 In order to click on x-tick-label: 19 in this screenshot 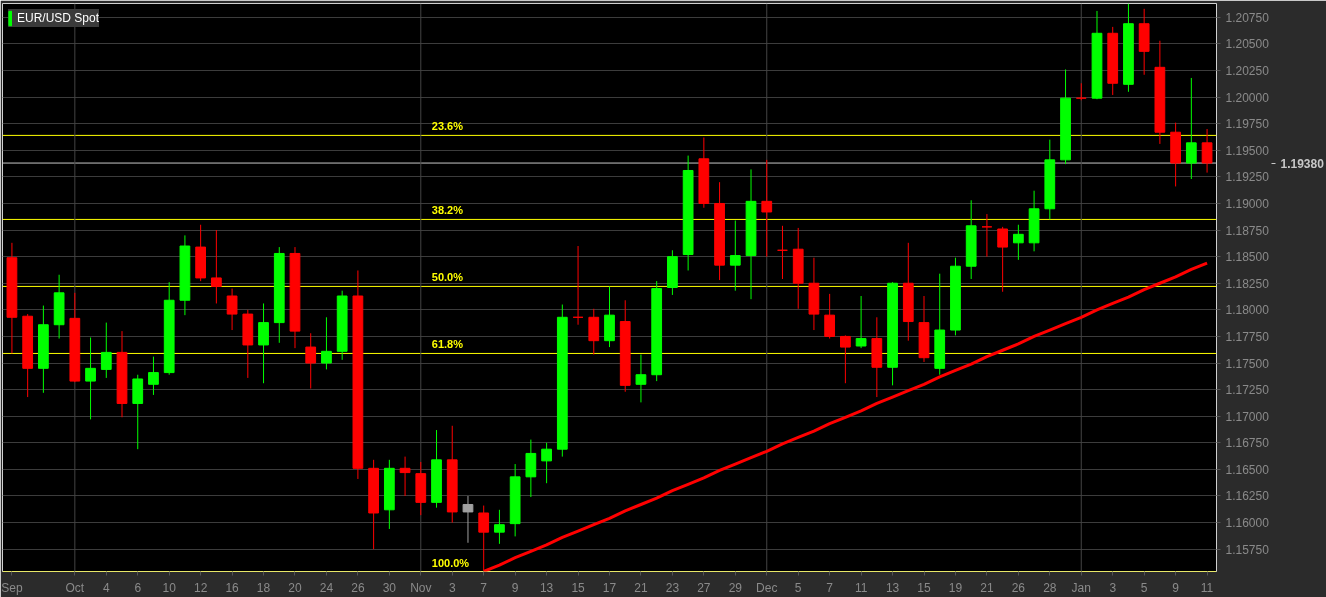, I will do `click(955, 587)`.